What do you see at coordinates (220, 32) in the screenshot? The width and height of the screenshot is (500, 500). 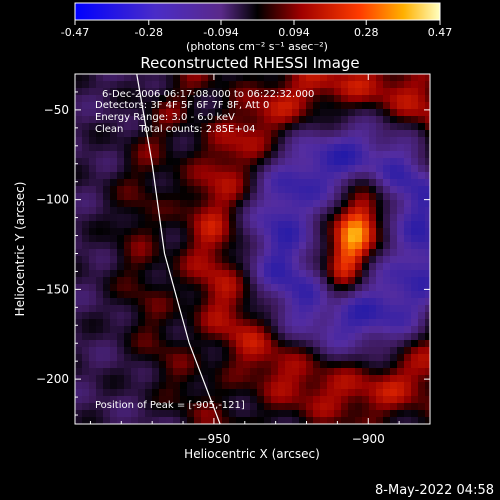 I see `colorbar-tick-label: -0.094` at bounding box center [220, 32].